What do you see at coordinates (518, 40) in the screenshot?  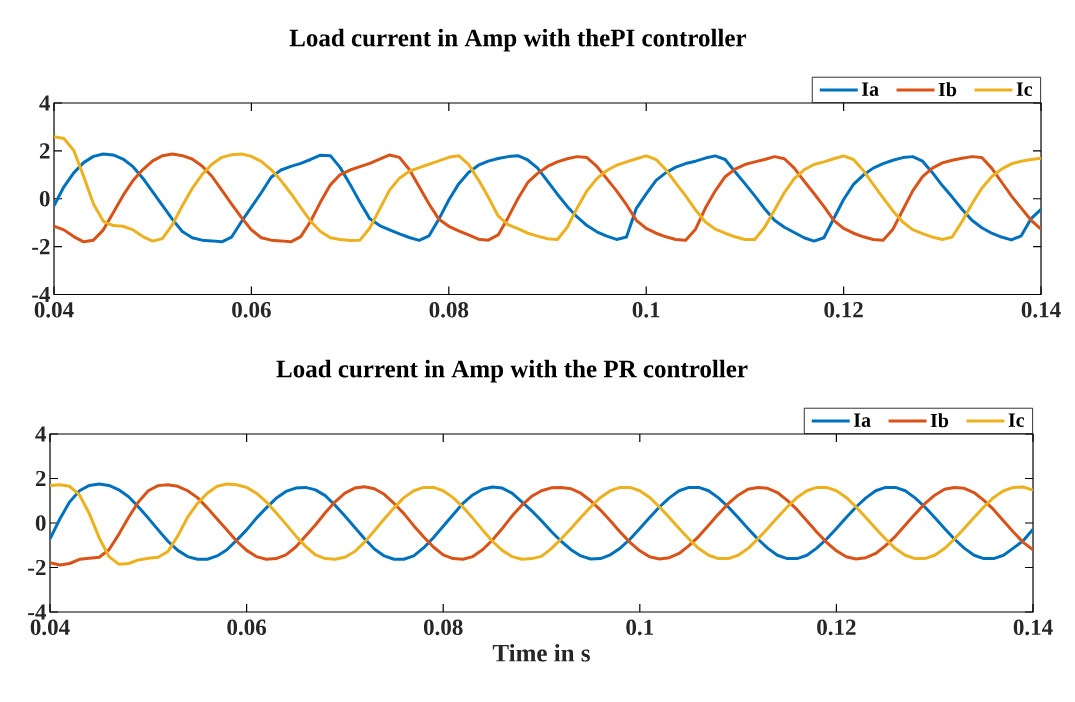 I see `chart-title: Load current in Amp with thePI controller` at bounding box center [518, 40].